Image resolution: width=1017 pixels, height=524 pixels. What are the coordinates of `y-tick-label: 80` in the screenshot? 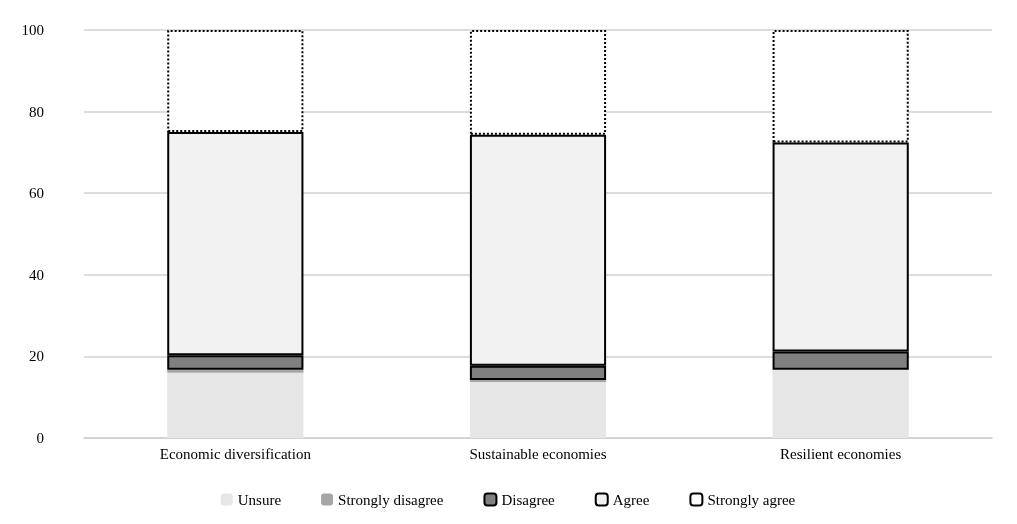 It's located at (36, 111).